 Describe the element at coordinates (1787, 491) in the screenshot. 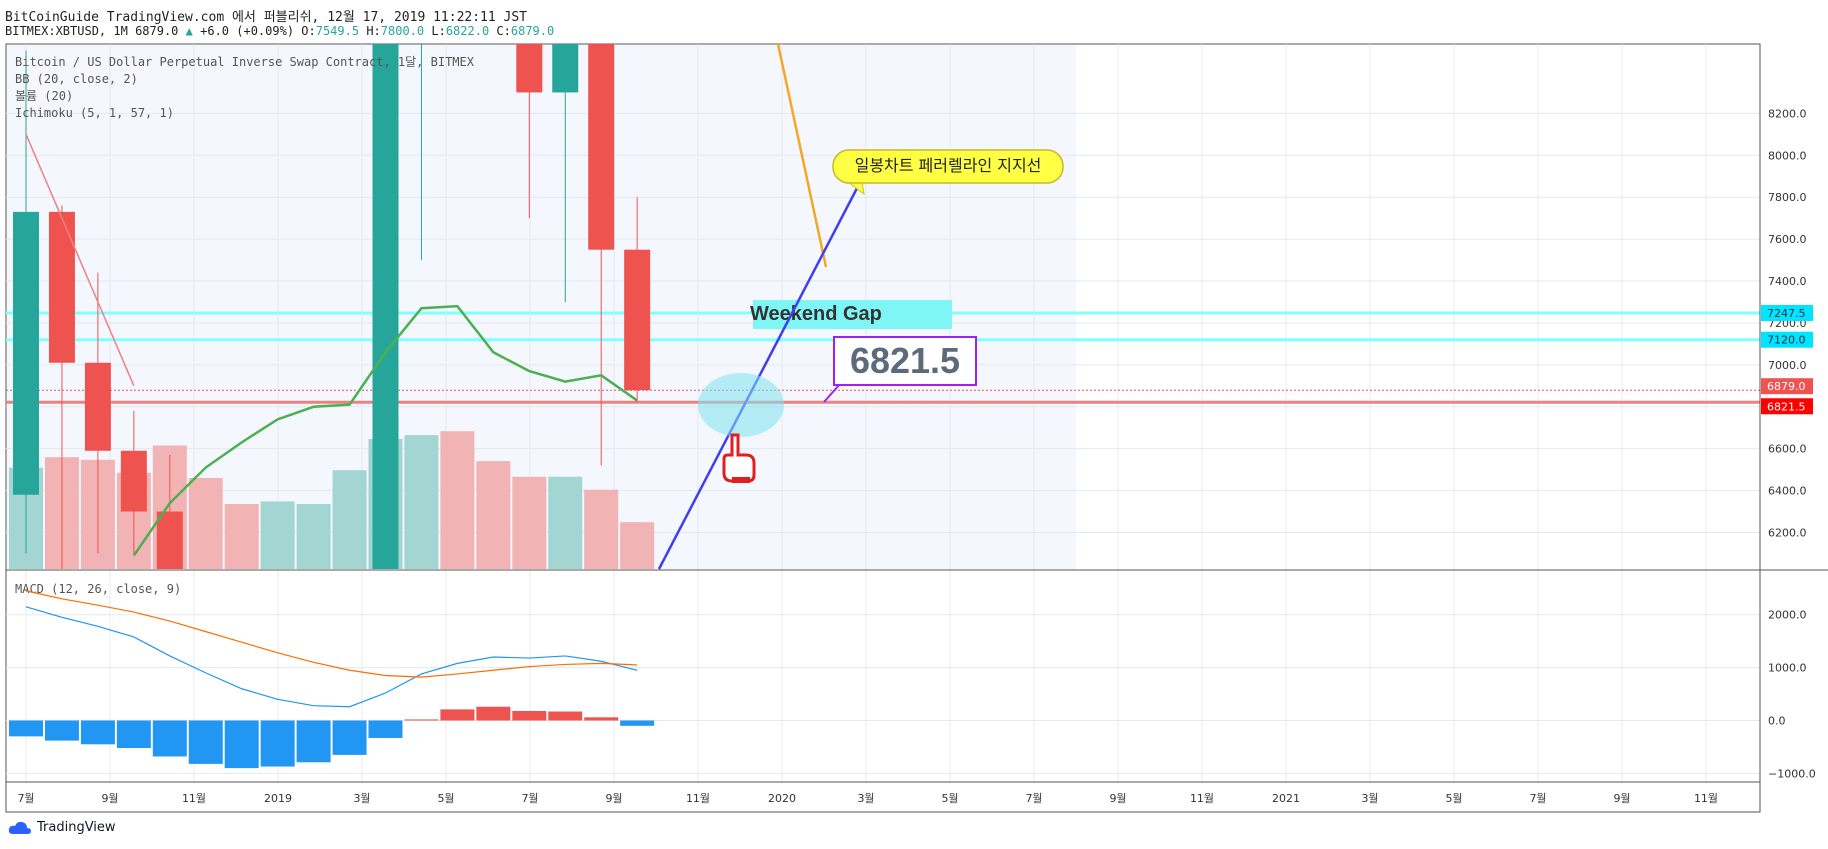

I see `price-tick-label: 6400.0` at that location.